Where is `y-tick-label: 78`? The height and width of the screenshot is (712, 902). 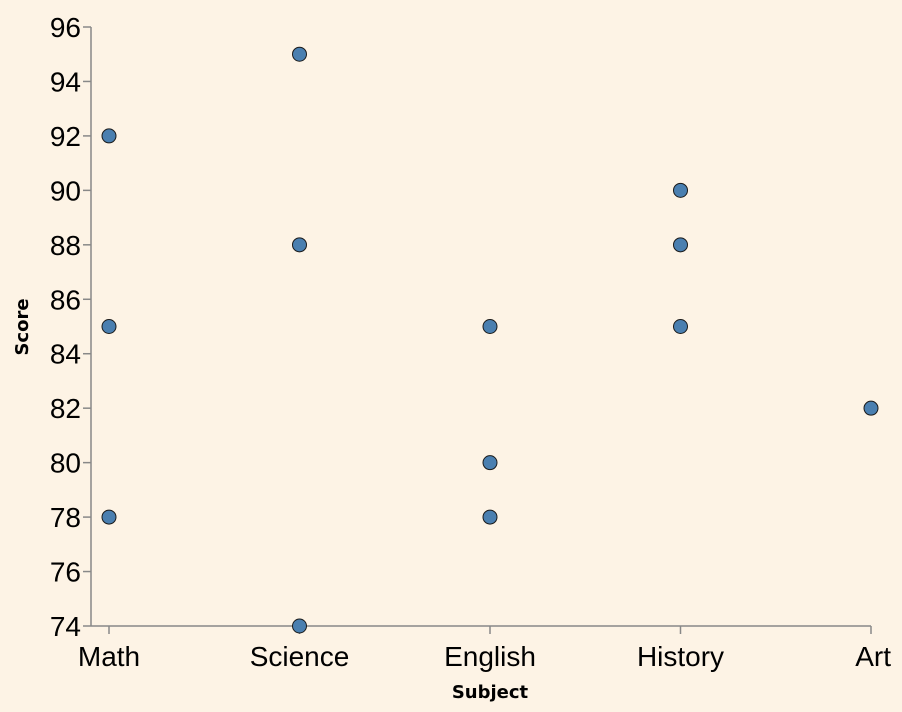 y-tick-label: 78 is located at coordinates (65, 517).